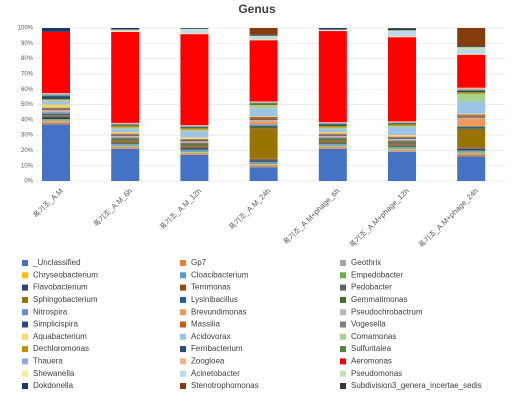 This screenshot has height=401, width=515. What do you see at coordinates (214, 299) in the screenshot?
I see `legend-label: Lysinibacillus` at bounding box center [214, 299].